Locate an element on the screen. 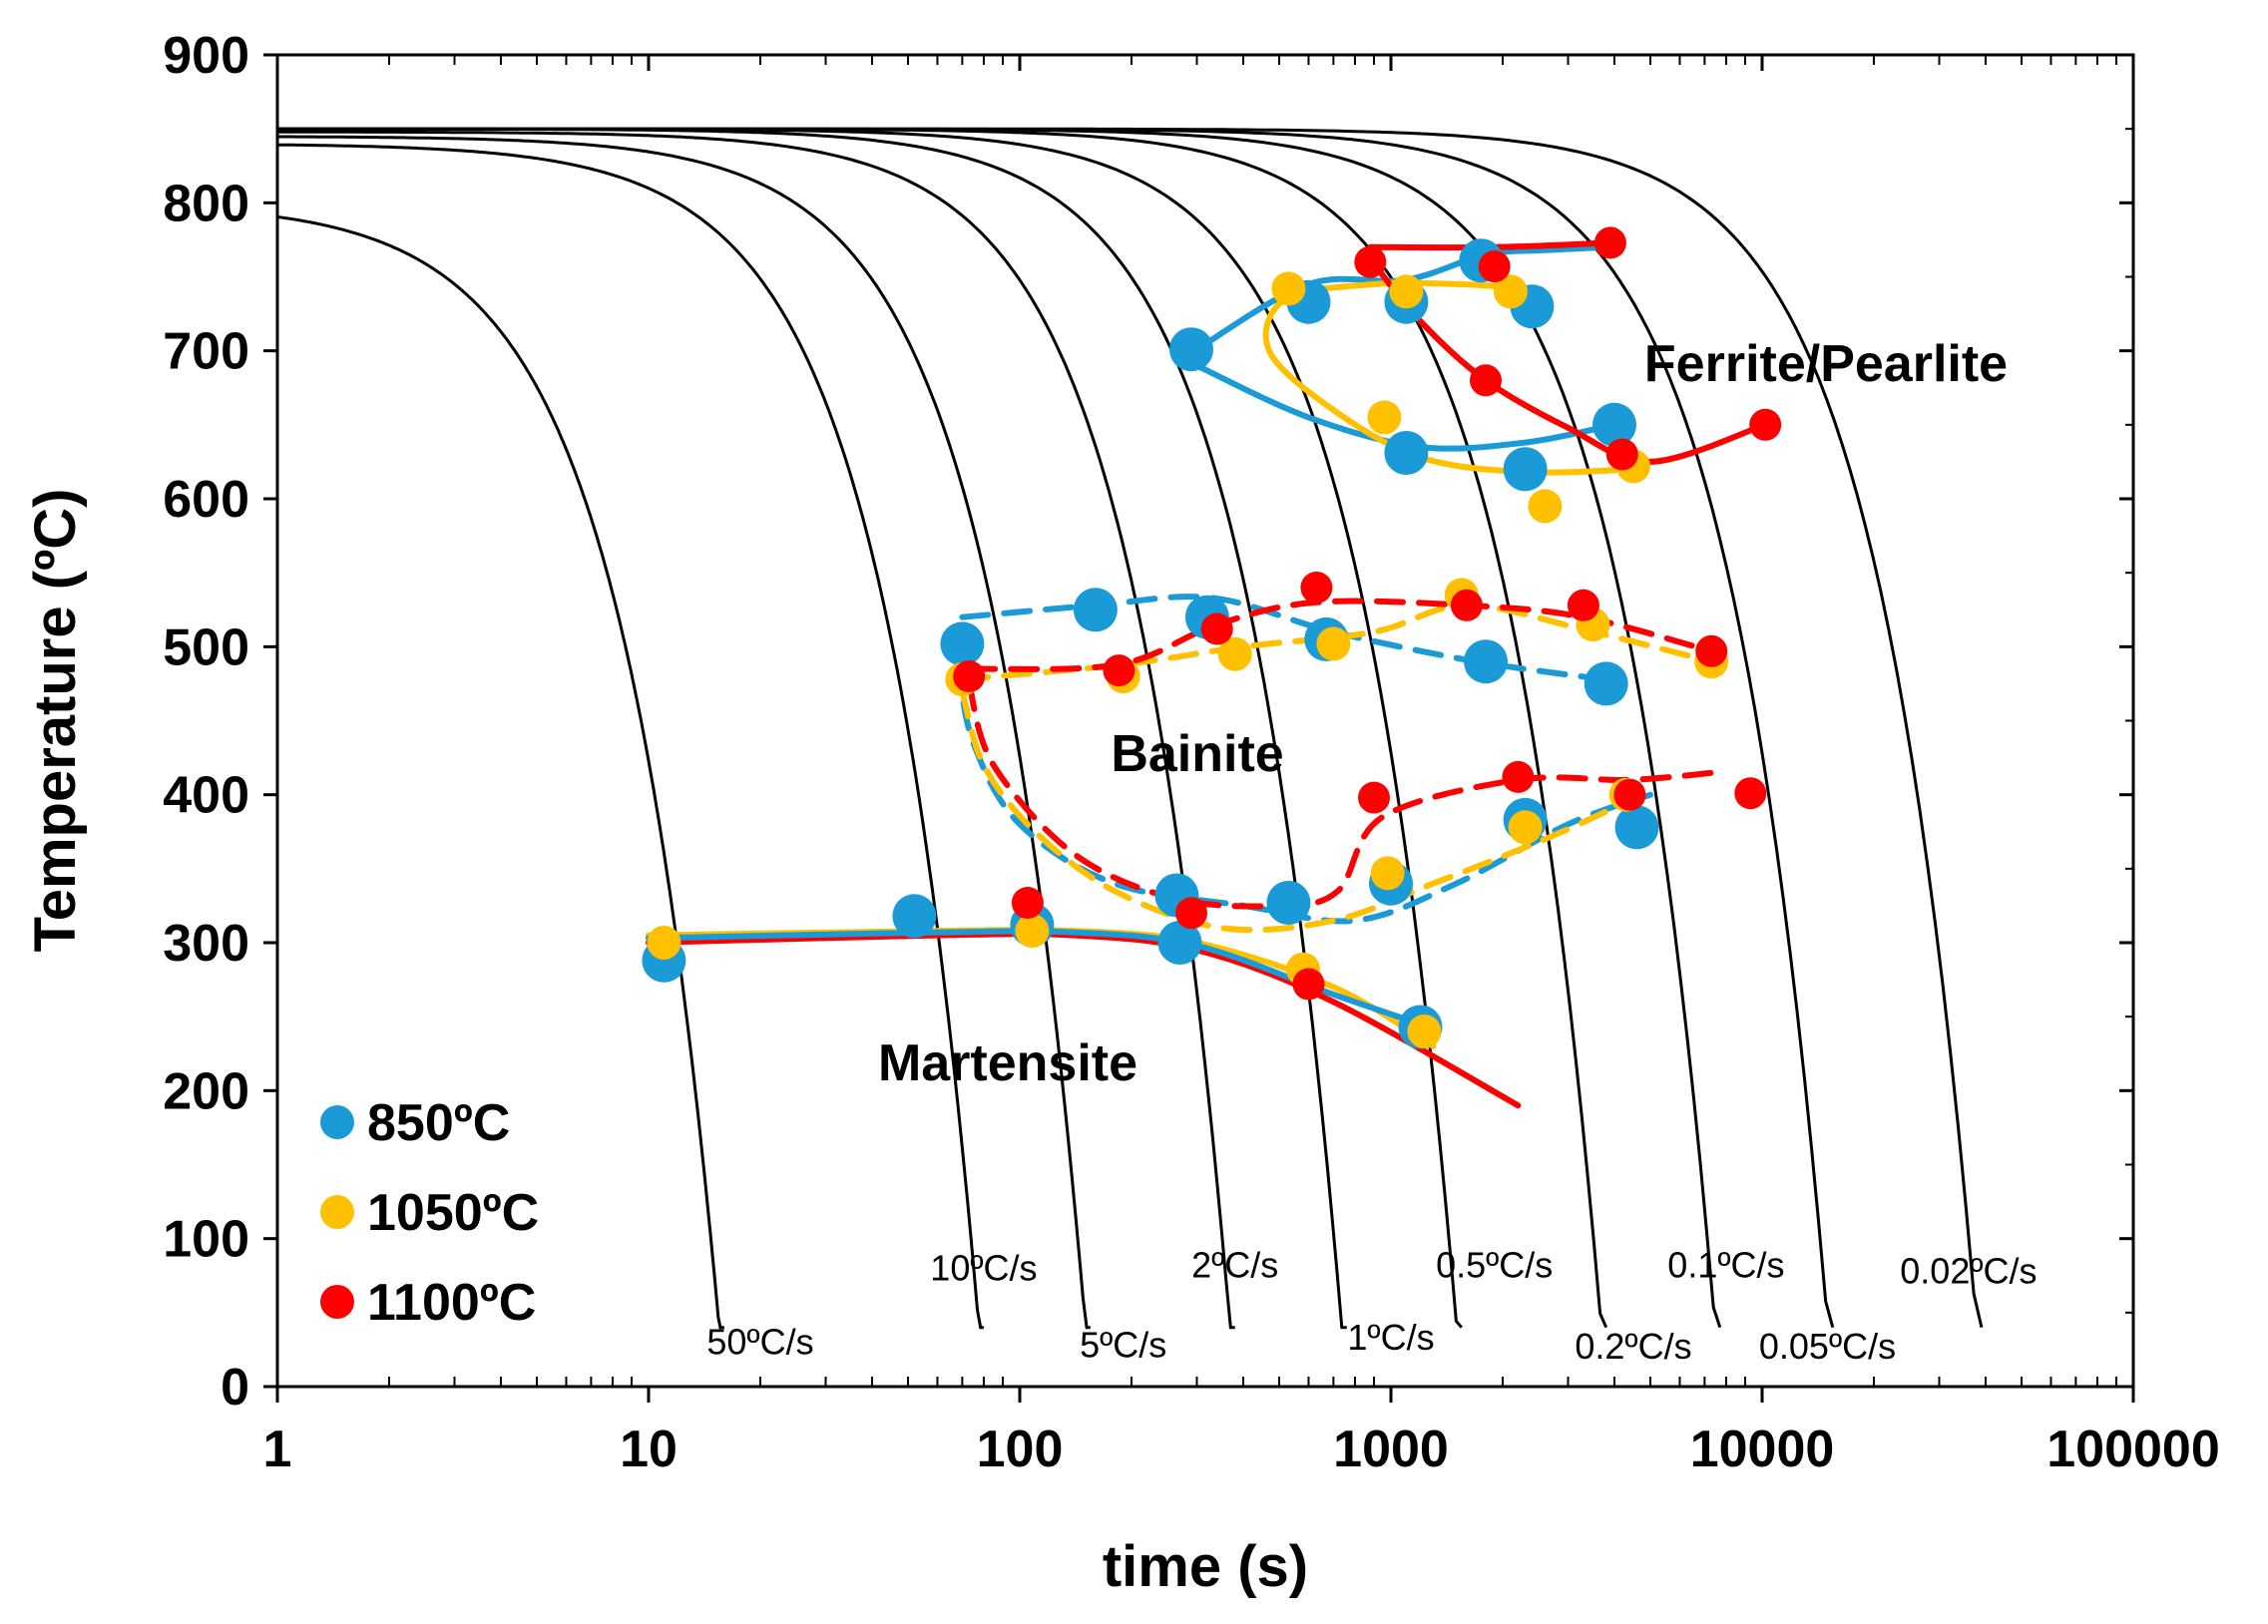  cooling-rate-label: 10ºC/s is located at coordinates (984, 1267).